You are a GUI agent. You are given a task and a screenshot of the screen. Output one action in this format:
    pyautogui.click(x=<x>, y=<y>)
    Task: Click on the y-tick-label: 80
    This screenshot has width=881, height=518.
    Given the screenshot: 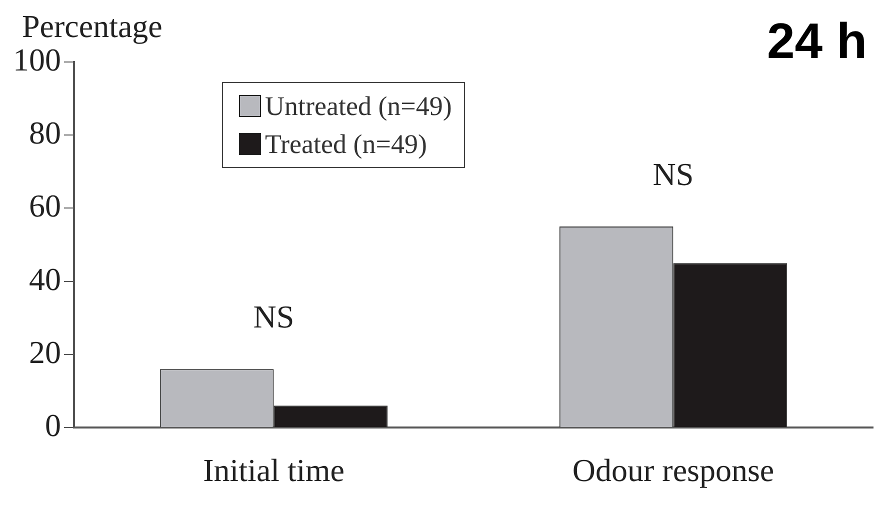 What is the action you would take?
    pyautogui.click(x=45, y=132)
    